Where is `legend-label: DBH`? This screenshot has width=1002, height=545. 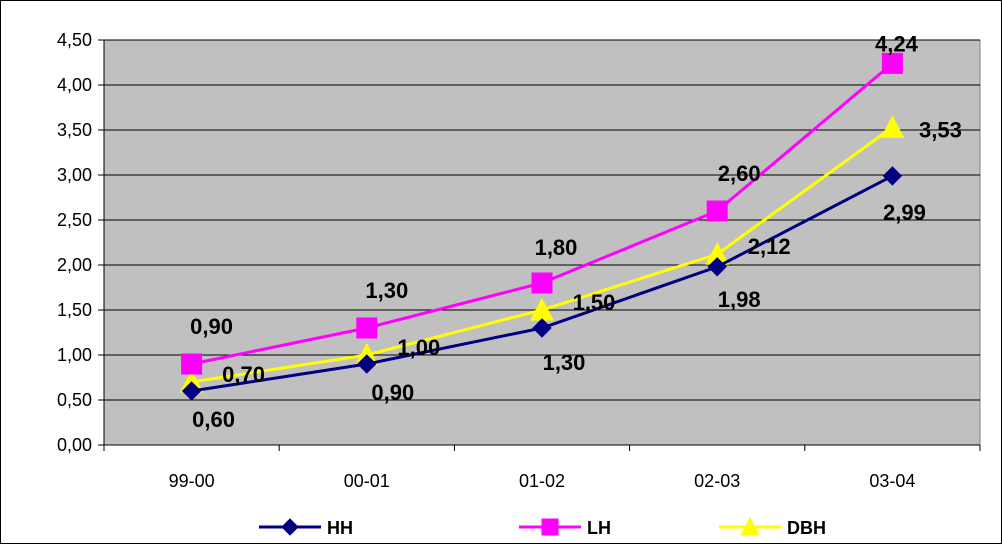 legend-label: DBH is located at coordinates (806, 528).